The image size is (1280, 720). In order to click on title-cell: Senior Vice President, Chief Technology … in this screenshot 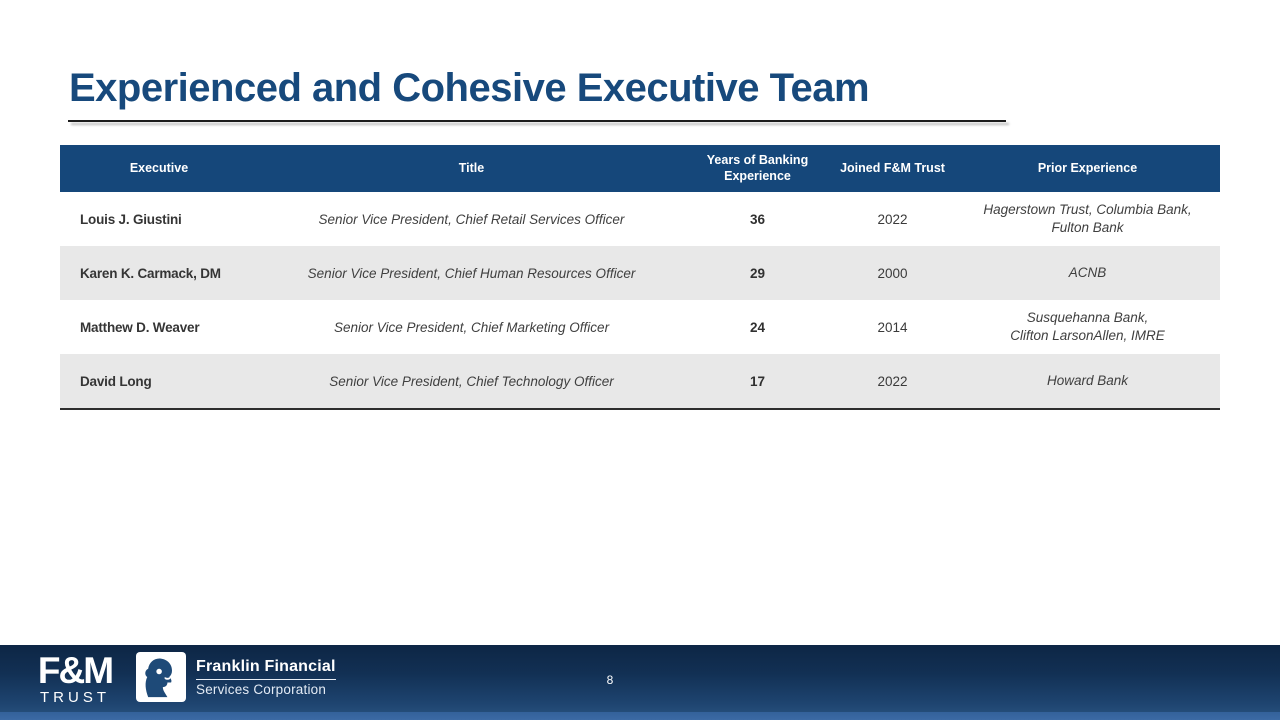, I will do `click(471, 381)`.